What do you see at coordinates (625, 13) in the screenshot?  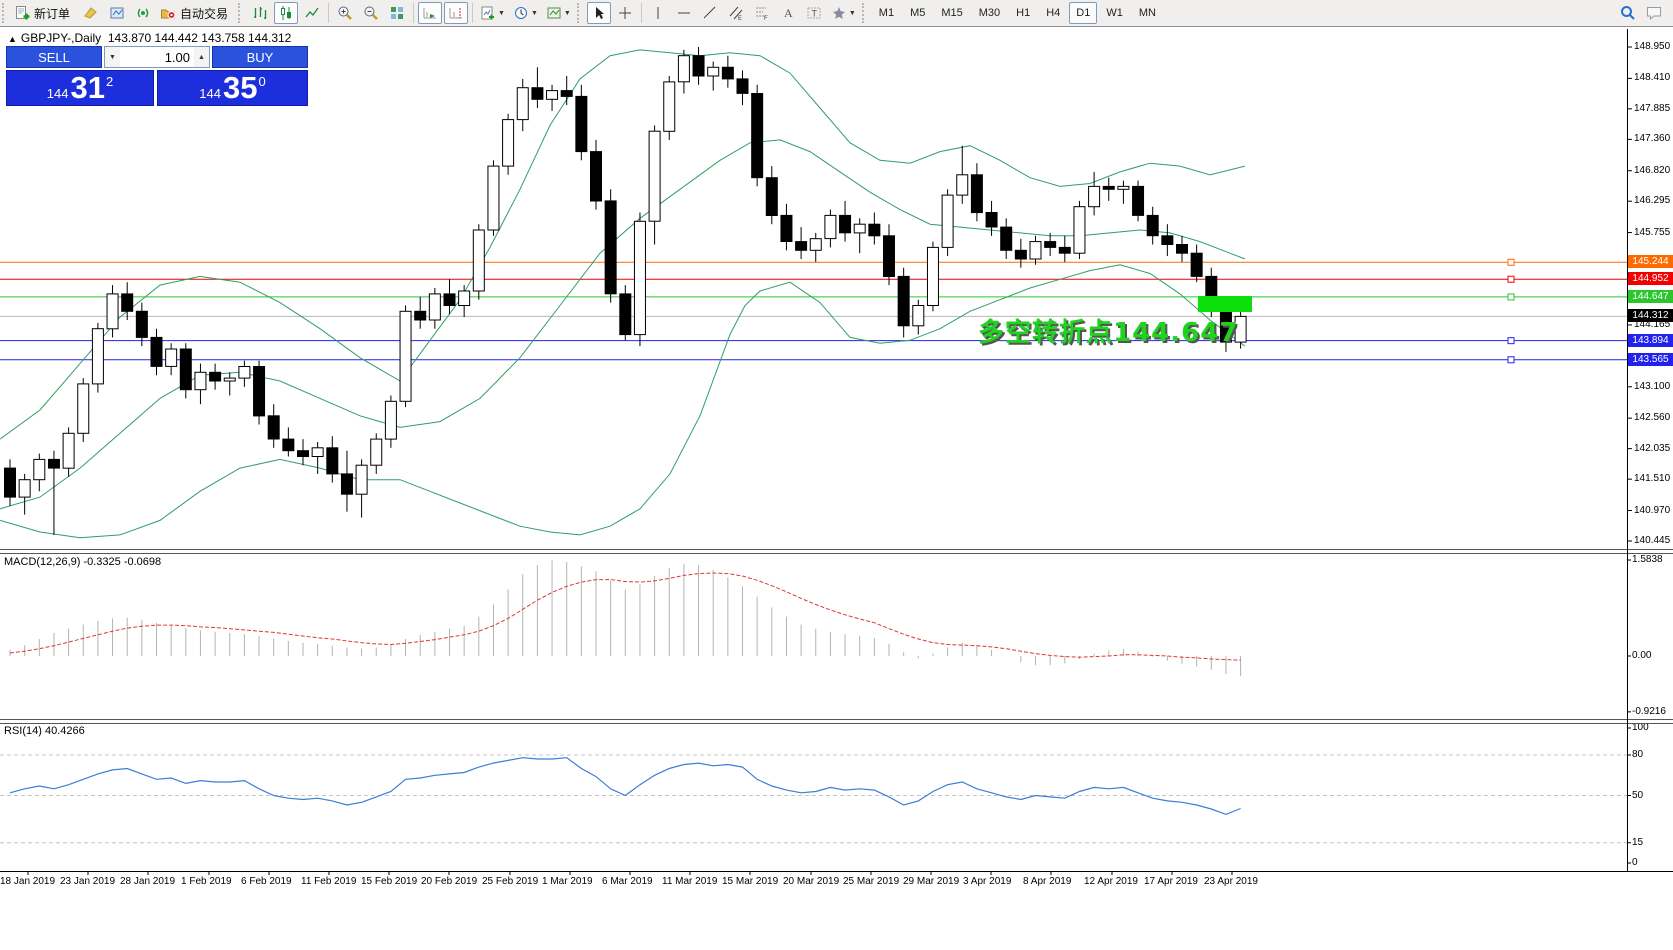 I see `crosshair-button` at bounding box center [625, 13].